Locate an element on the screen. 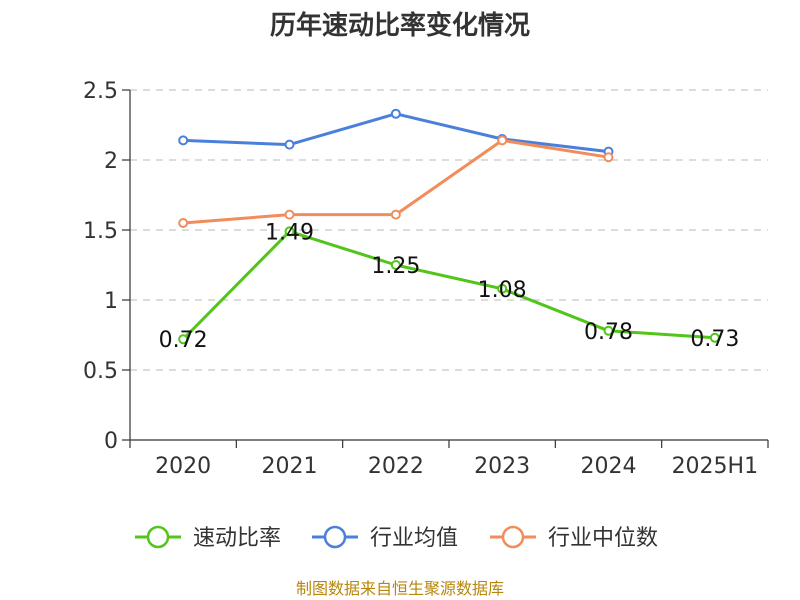 This screenshot has width=800, height=600. legend-item-1: 行业均值 is located at coordinates (385, 538).